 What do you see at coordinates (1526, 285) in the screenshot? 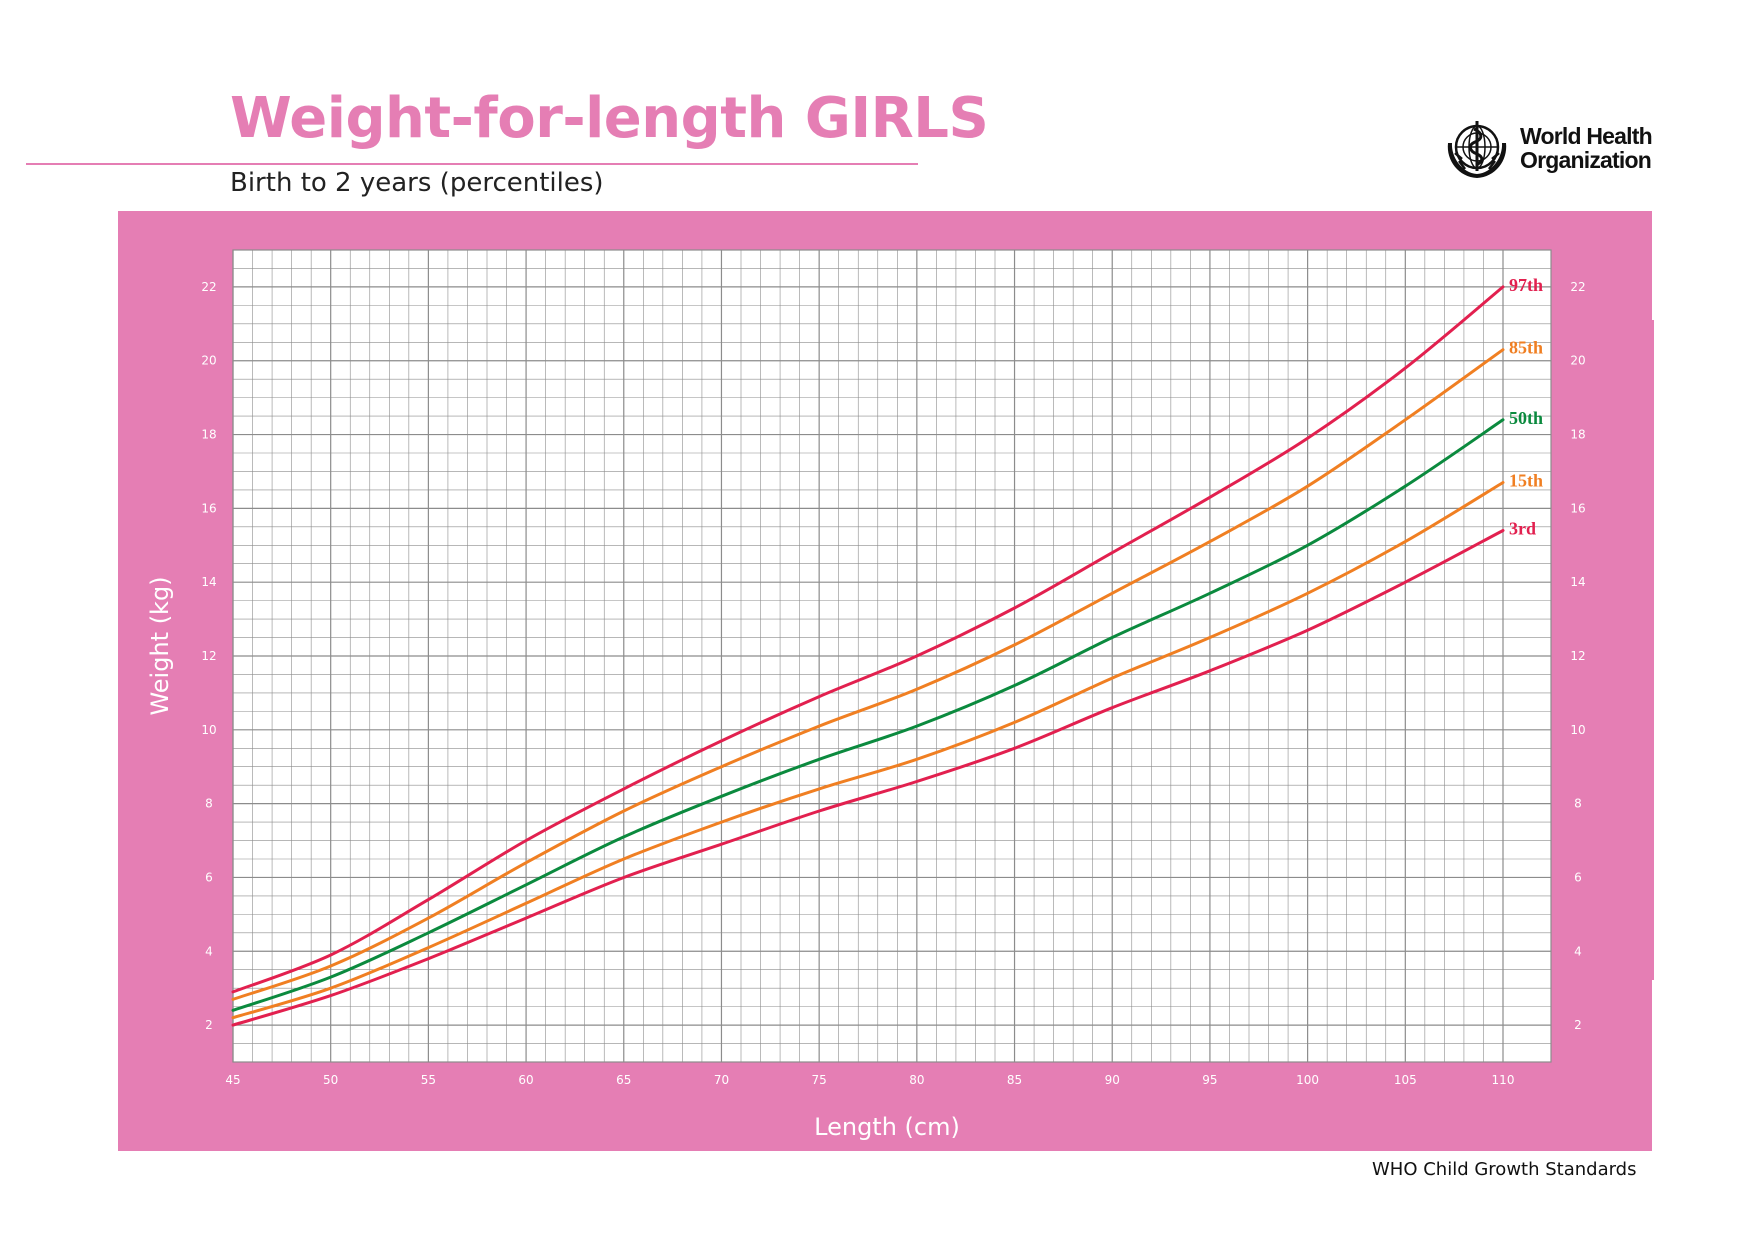
I see `series-label-97th: 97th` at bounding box center [1526, 285].